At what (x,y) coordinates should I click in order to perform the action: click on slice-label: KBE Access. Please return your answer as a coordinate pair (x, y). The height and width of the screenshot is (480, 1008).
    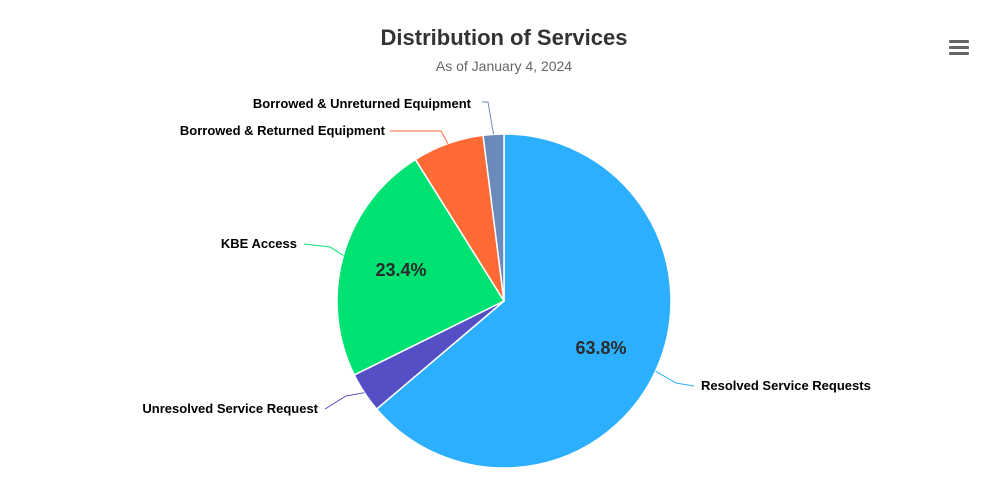
    Looking at the image, I should click on (259, 243).